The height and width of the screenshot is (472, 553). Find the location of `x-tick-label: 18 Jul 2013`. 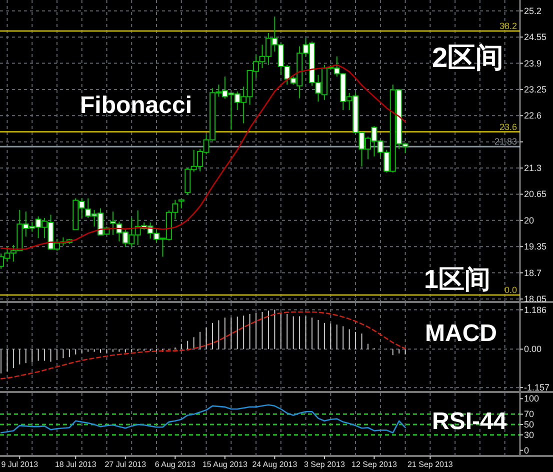

x-tick-label: 18 Jul 2013 is located at coordinates (75, 464).